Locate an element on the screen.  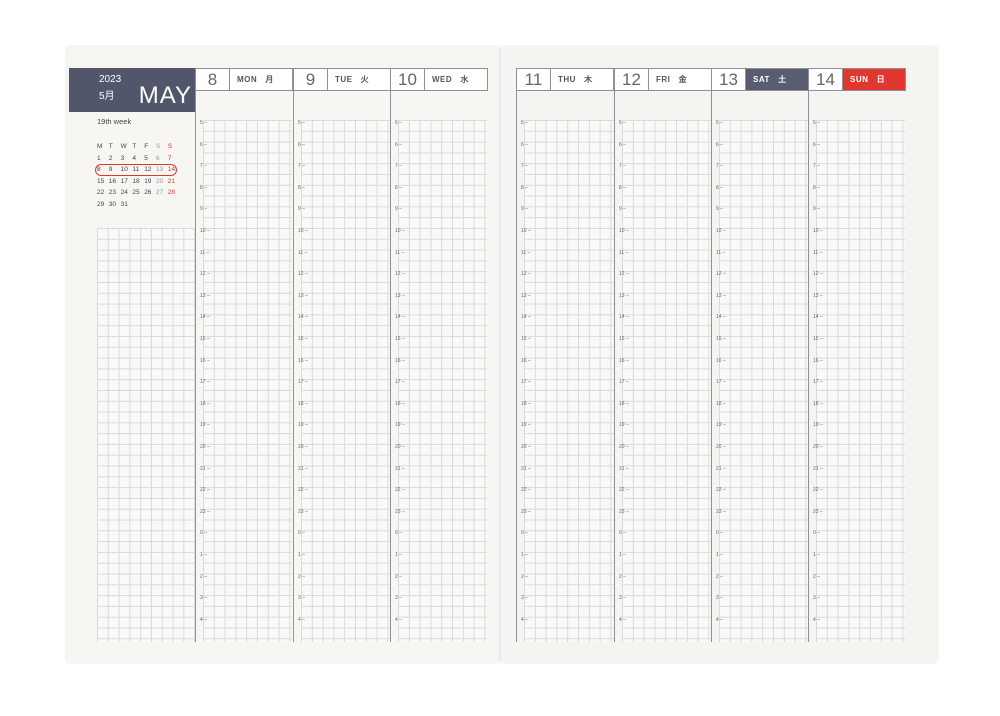
day-number: 10 is located at coordinates (408, 79).